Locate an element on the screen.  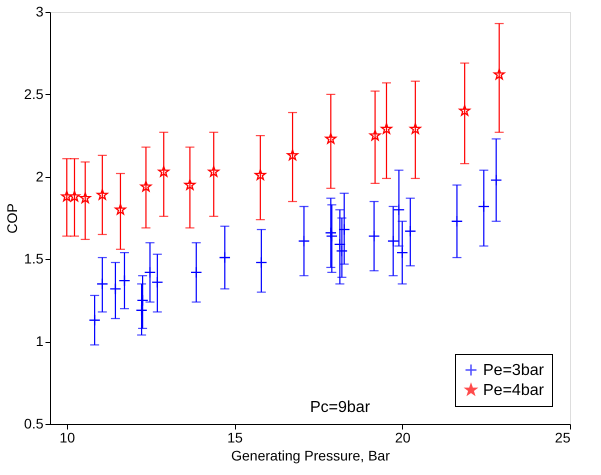
y-tick-label: 2 is located at coordinates (40, 176).